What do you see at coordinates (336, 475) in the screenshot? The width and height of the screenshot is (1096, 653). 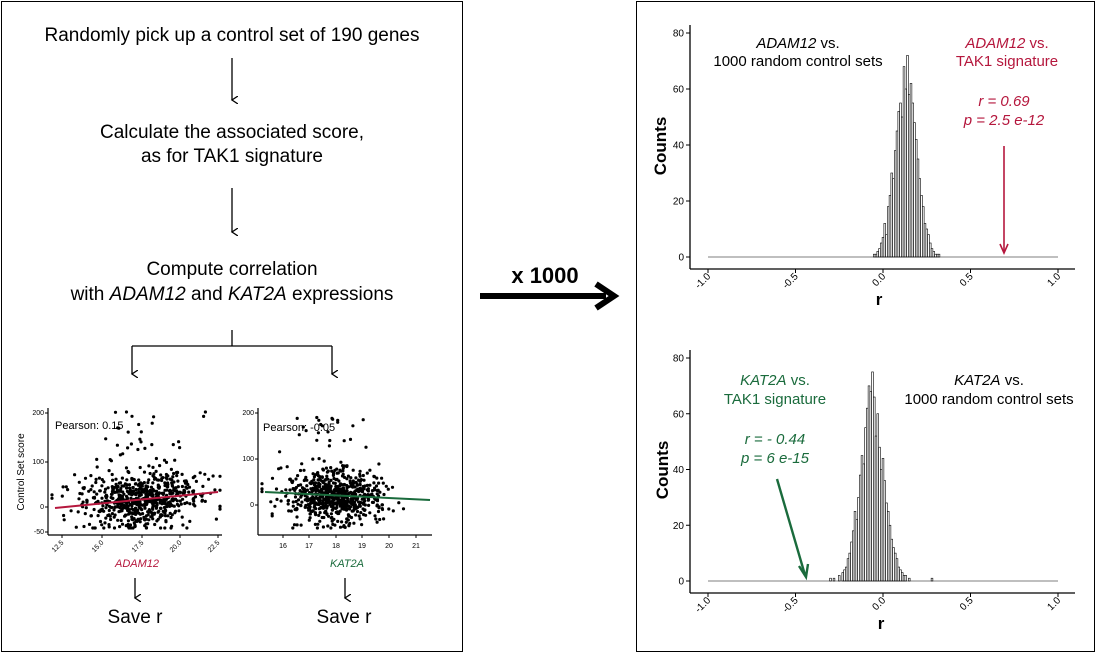 I see `scatter-kat2a-ticks` at bounding box center [336, 475].